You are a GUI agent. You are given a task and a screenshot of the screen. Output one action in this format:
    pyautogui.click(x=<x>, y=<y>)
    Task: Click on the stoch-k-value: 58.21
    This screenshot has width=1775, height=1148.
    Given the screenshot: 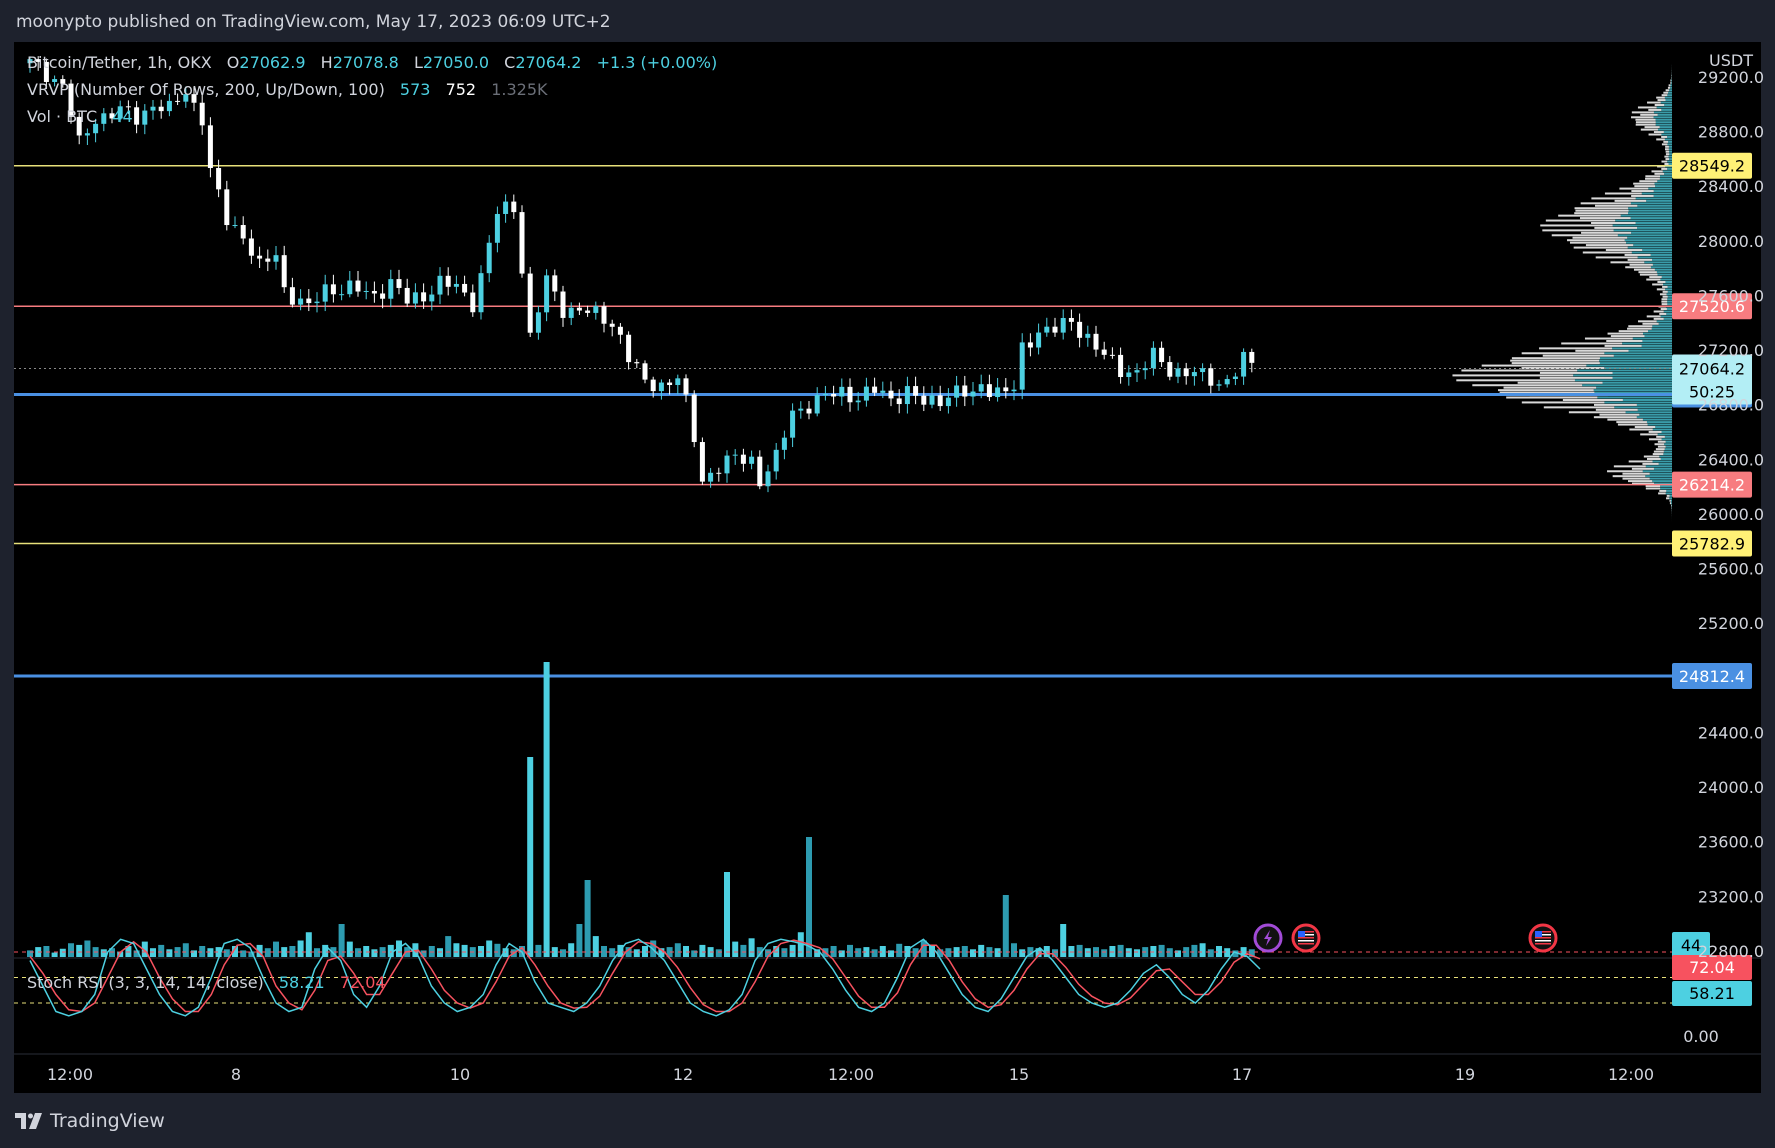 What is the action you would take?
    pyautogui.click(x=301, y=982)
    